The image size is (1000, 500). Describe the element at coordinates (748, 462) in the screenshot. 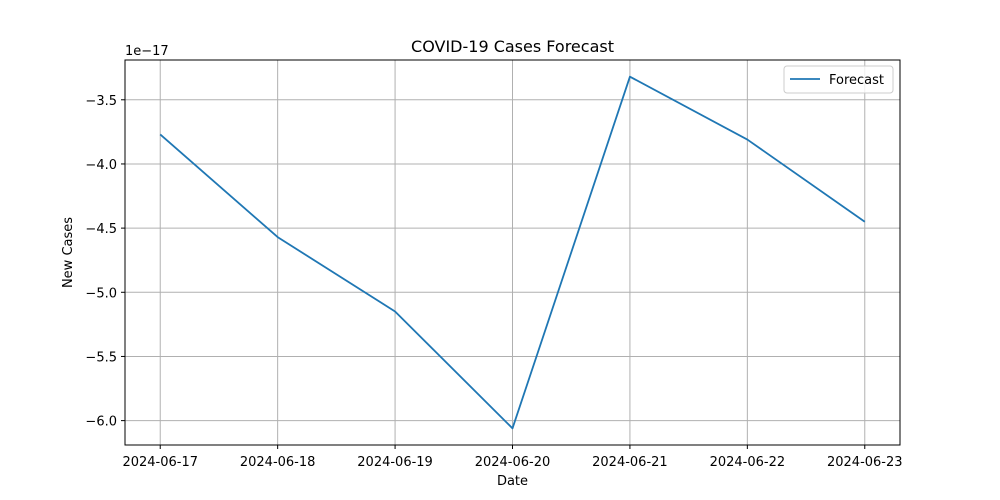

I see `x-tick-label: 2024-06-22` at that location.